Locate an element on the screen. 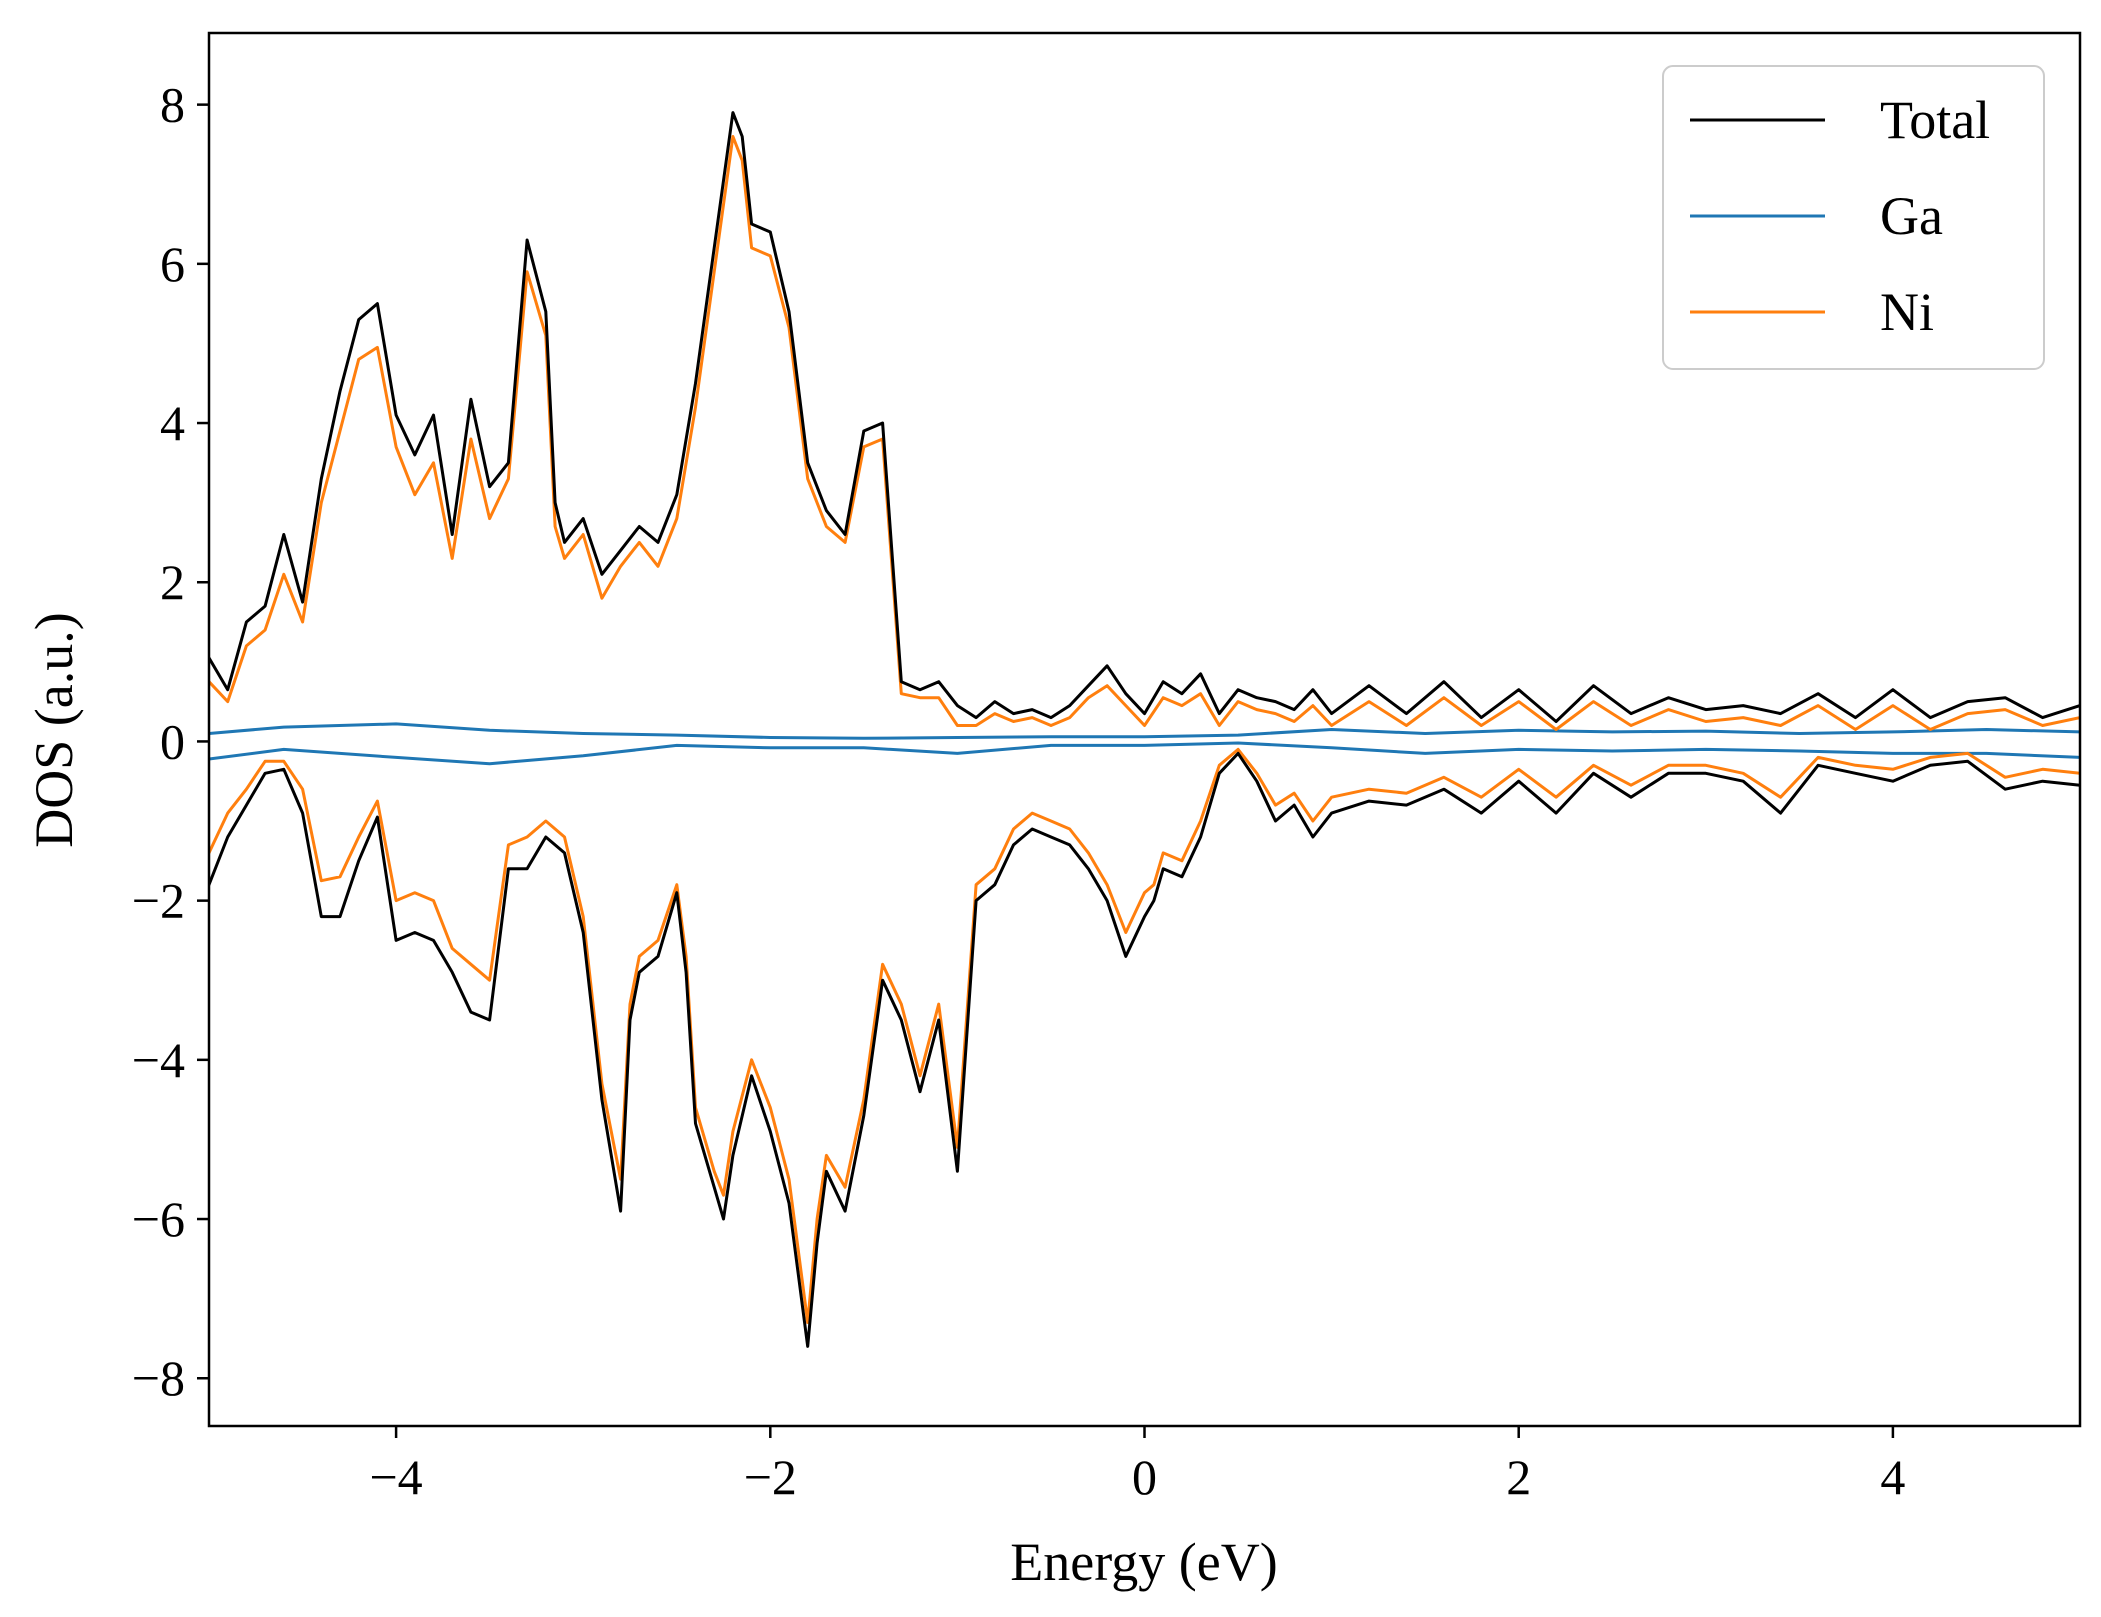 This screenshot has width=2101, height=1617. y-tick-label: 0 is located at coordinates (172, 741).